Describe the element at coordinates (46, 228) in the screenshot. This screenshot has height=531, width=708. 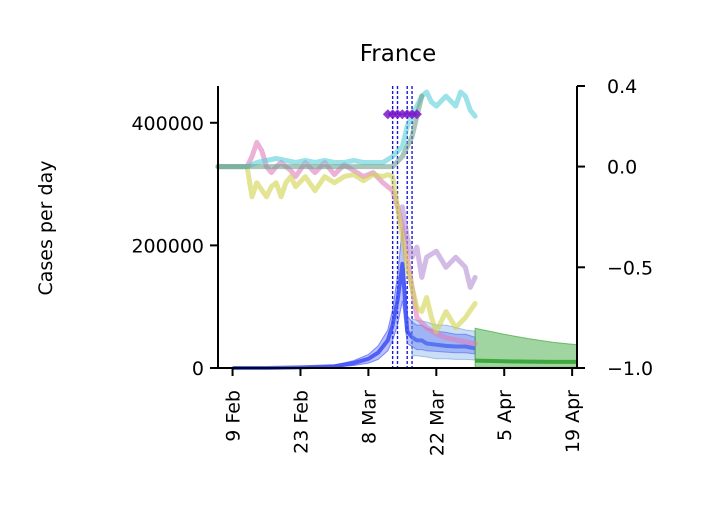
I see `y-axis-label: Cases per day` at that location.